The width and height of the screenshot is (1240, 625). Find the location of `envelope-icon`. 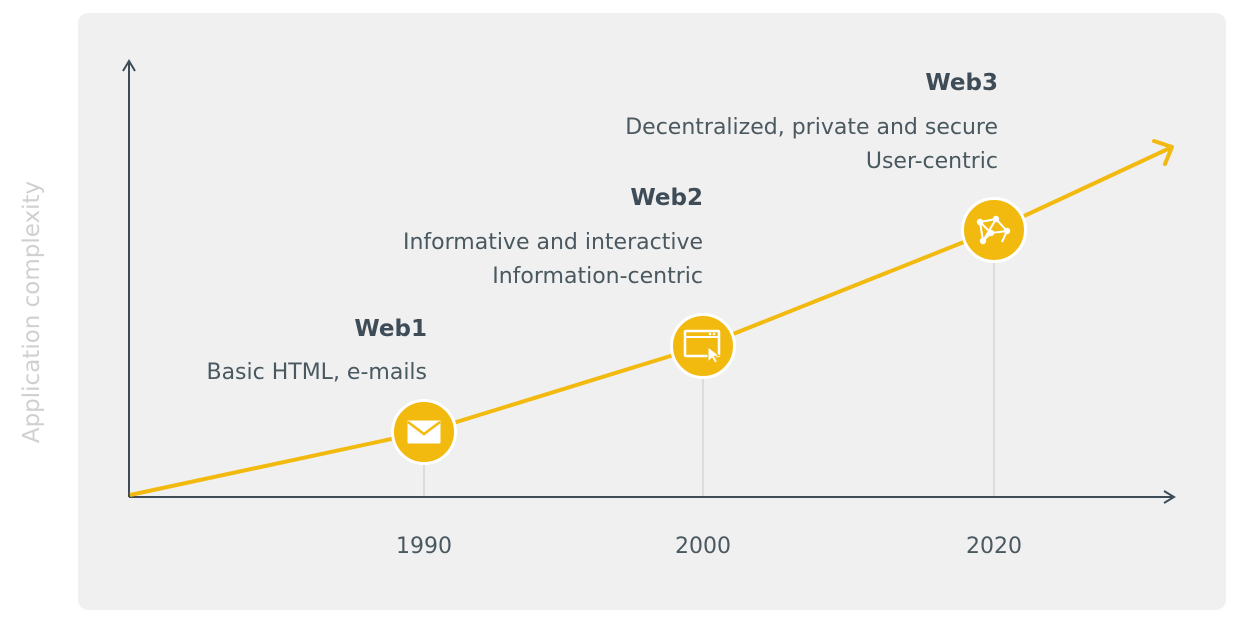

envelope-icon is located at coordinates (424, 432).